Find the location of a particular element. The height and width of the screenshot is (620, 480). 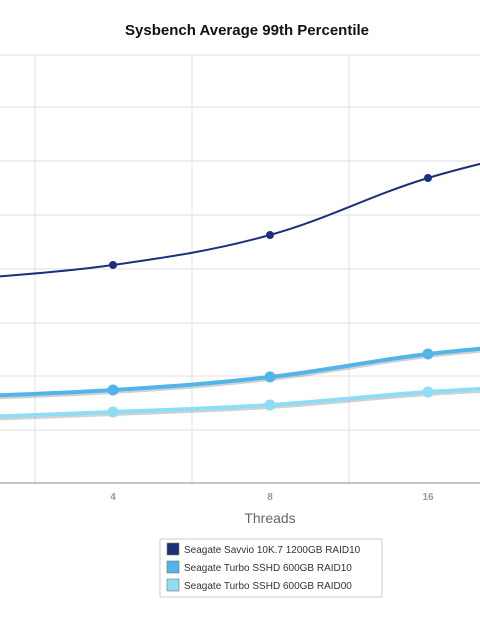

chart-title: Sysbench Average 99th Percentile is located at coordinates (247, 30).